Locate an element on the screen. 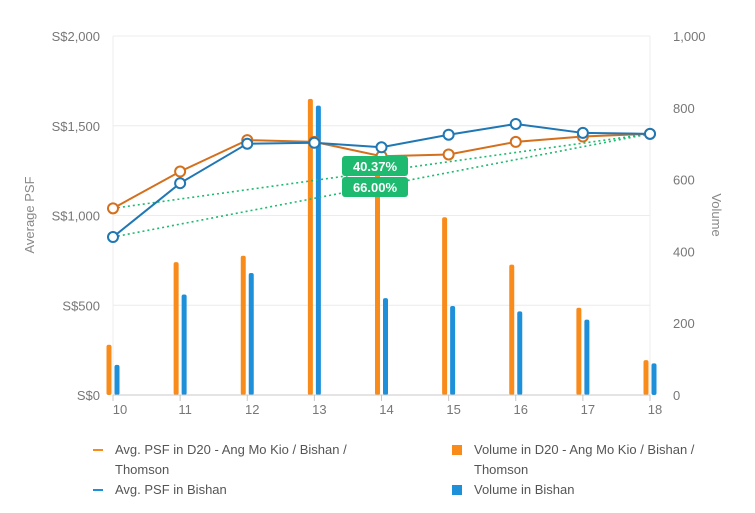 This screenshot has height=513, width=755. trend-line is located at coordinates (381, 185).